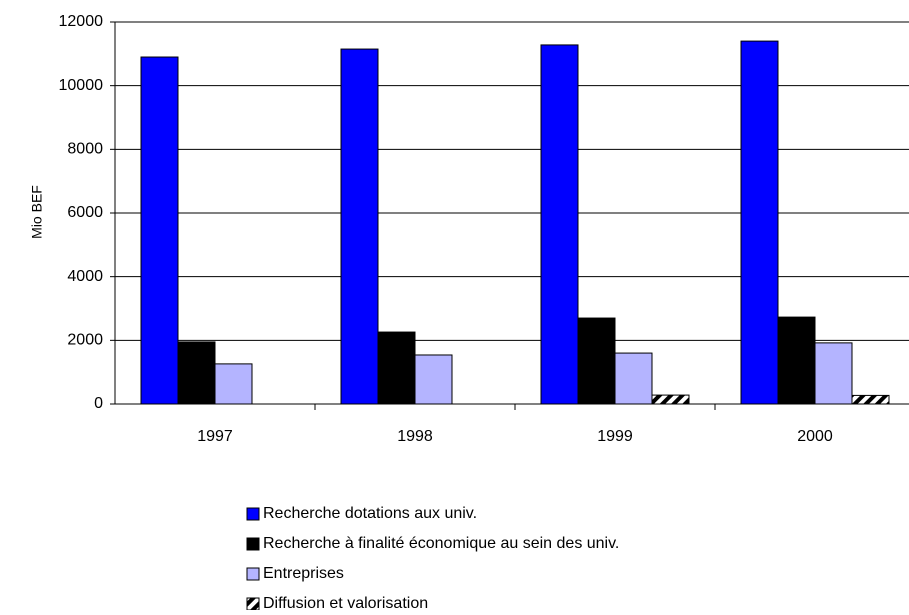 The image size is (909, 615). Describe the element at coordinates (37, 212) in the screenshot. I see `y-axis-label: Mio BEF` at that location.